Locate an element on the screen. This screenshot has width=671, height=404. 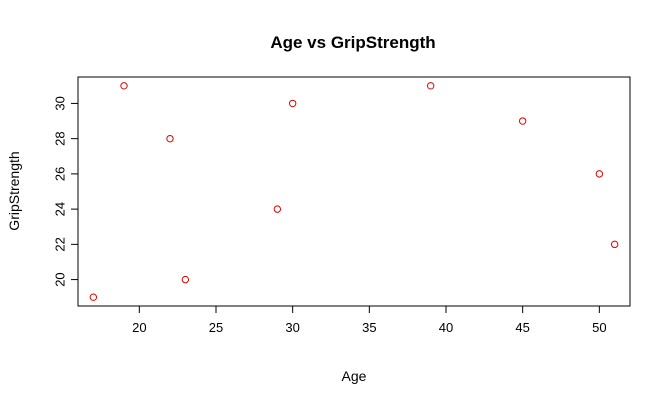
x-tick-label: 25 is located at coordinates (216, 327).